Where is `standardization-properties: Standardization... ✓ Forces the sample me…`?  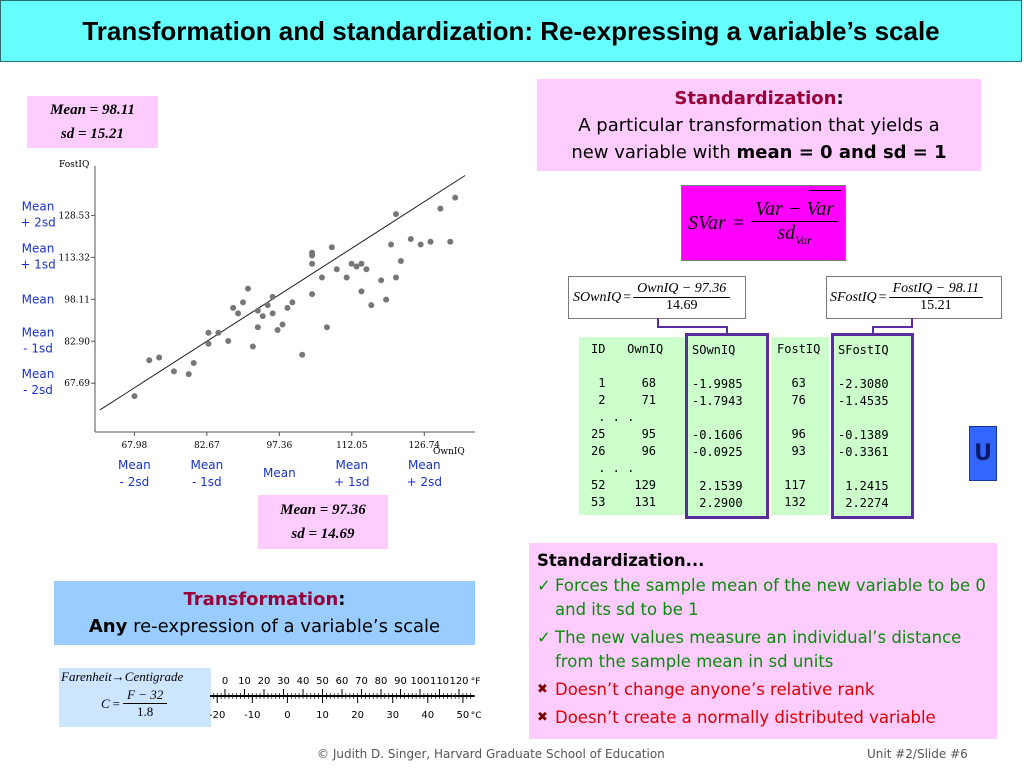
standardization-properties: Standardization... ✓ Forces the sample me… is located at coordinates (763, 641).